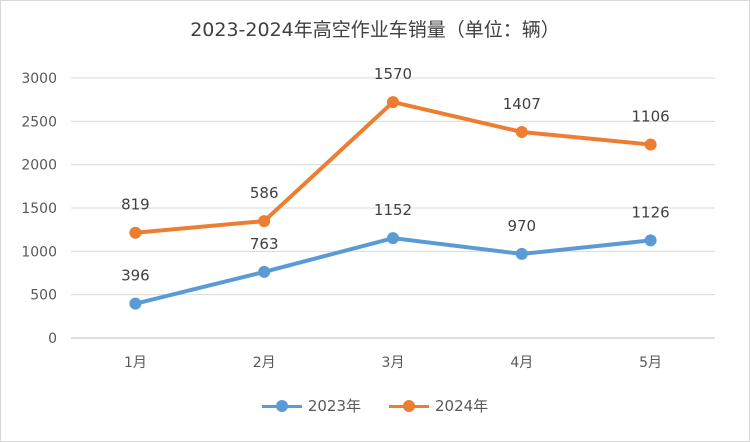 Image resolution: width=750 pixels, height=442 pixels. Describe the element at coordinates (39, 252) in the screenshot. I see `y-tick-label: 1000` at that location.